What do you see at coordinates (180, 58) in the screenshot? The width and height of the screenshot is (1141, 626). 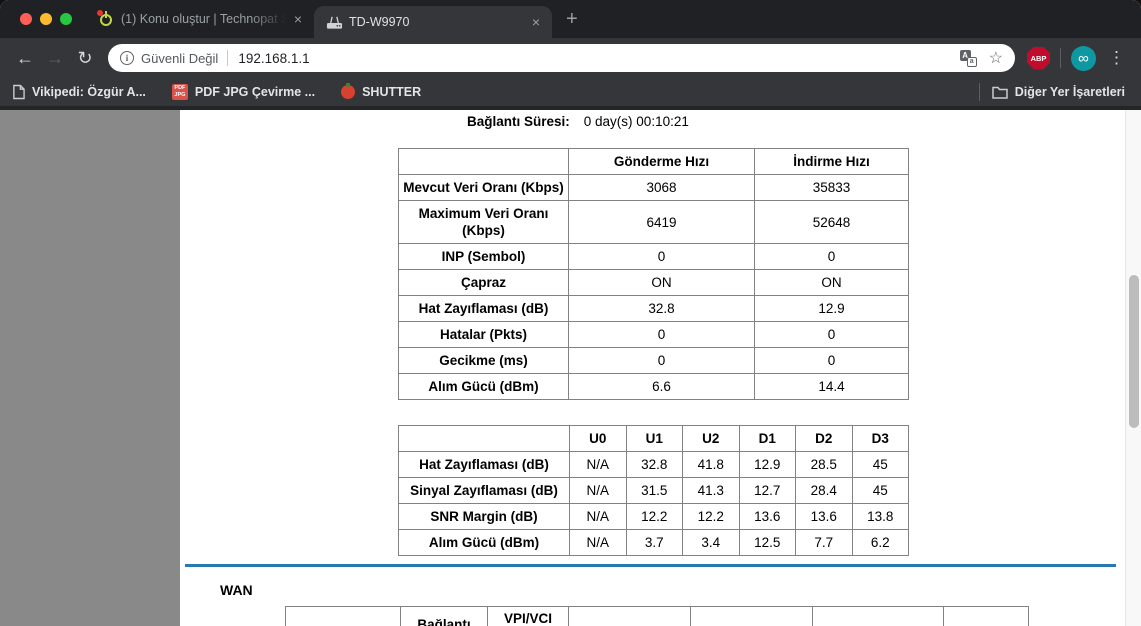 I see `security-chip: Güvenli Değil` at bounding box center [180, 58].